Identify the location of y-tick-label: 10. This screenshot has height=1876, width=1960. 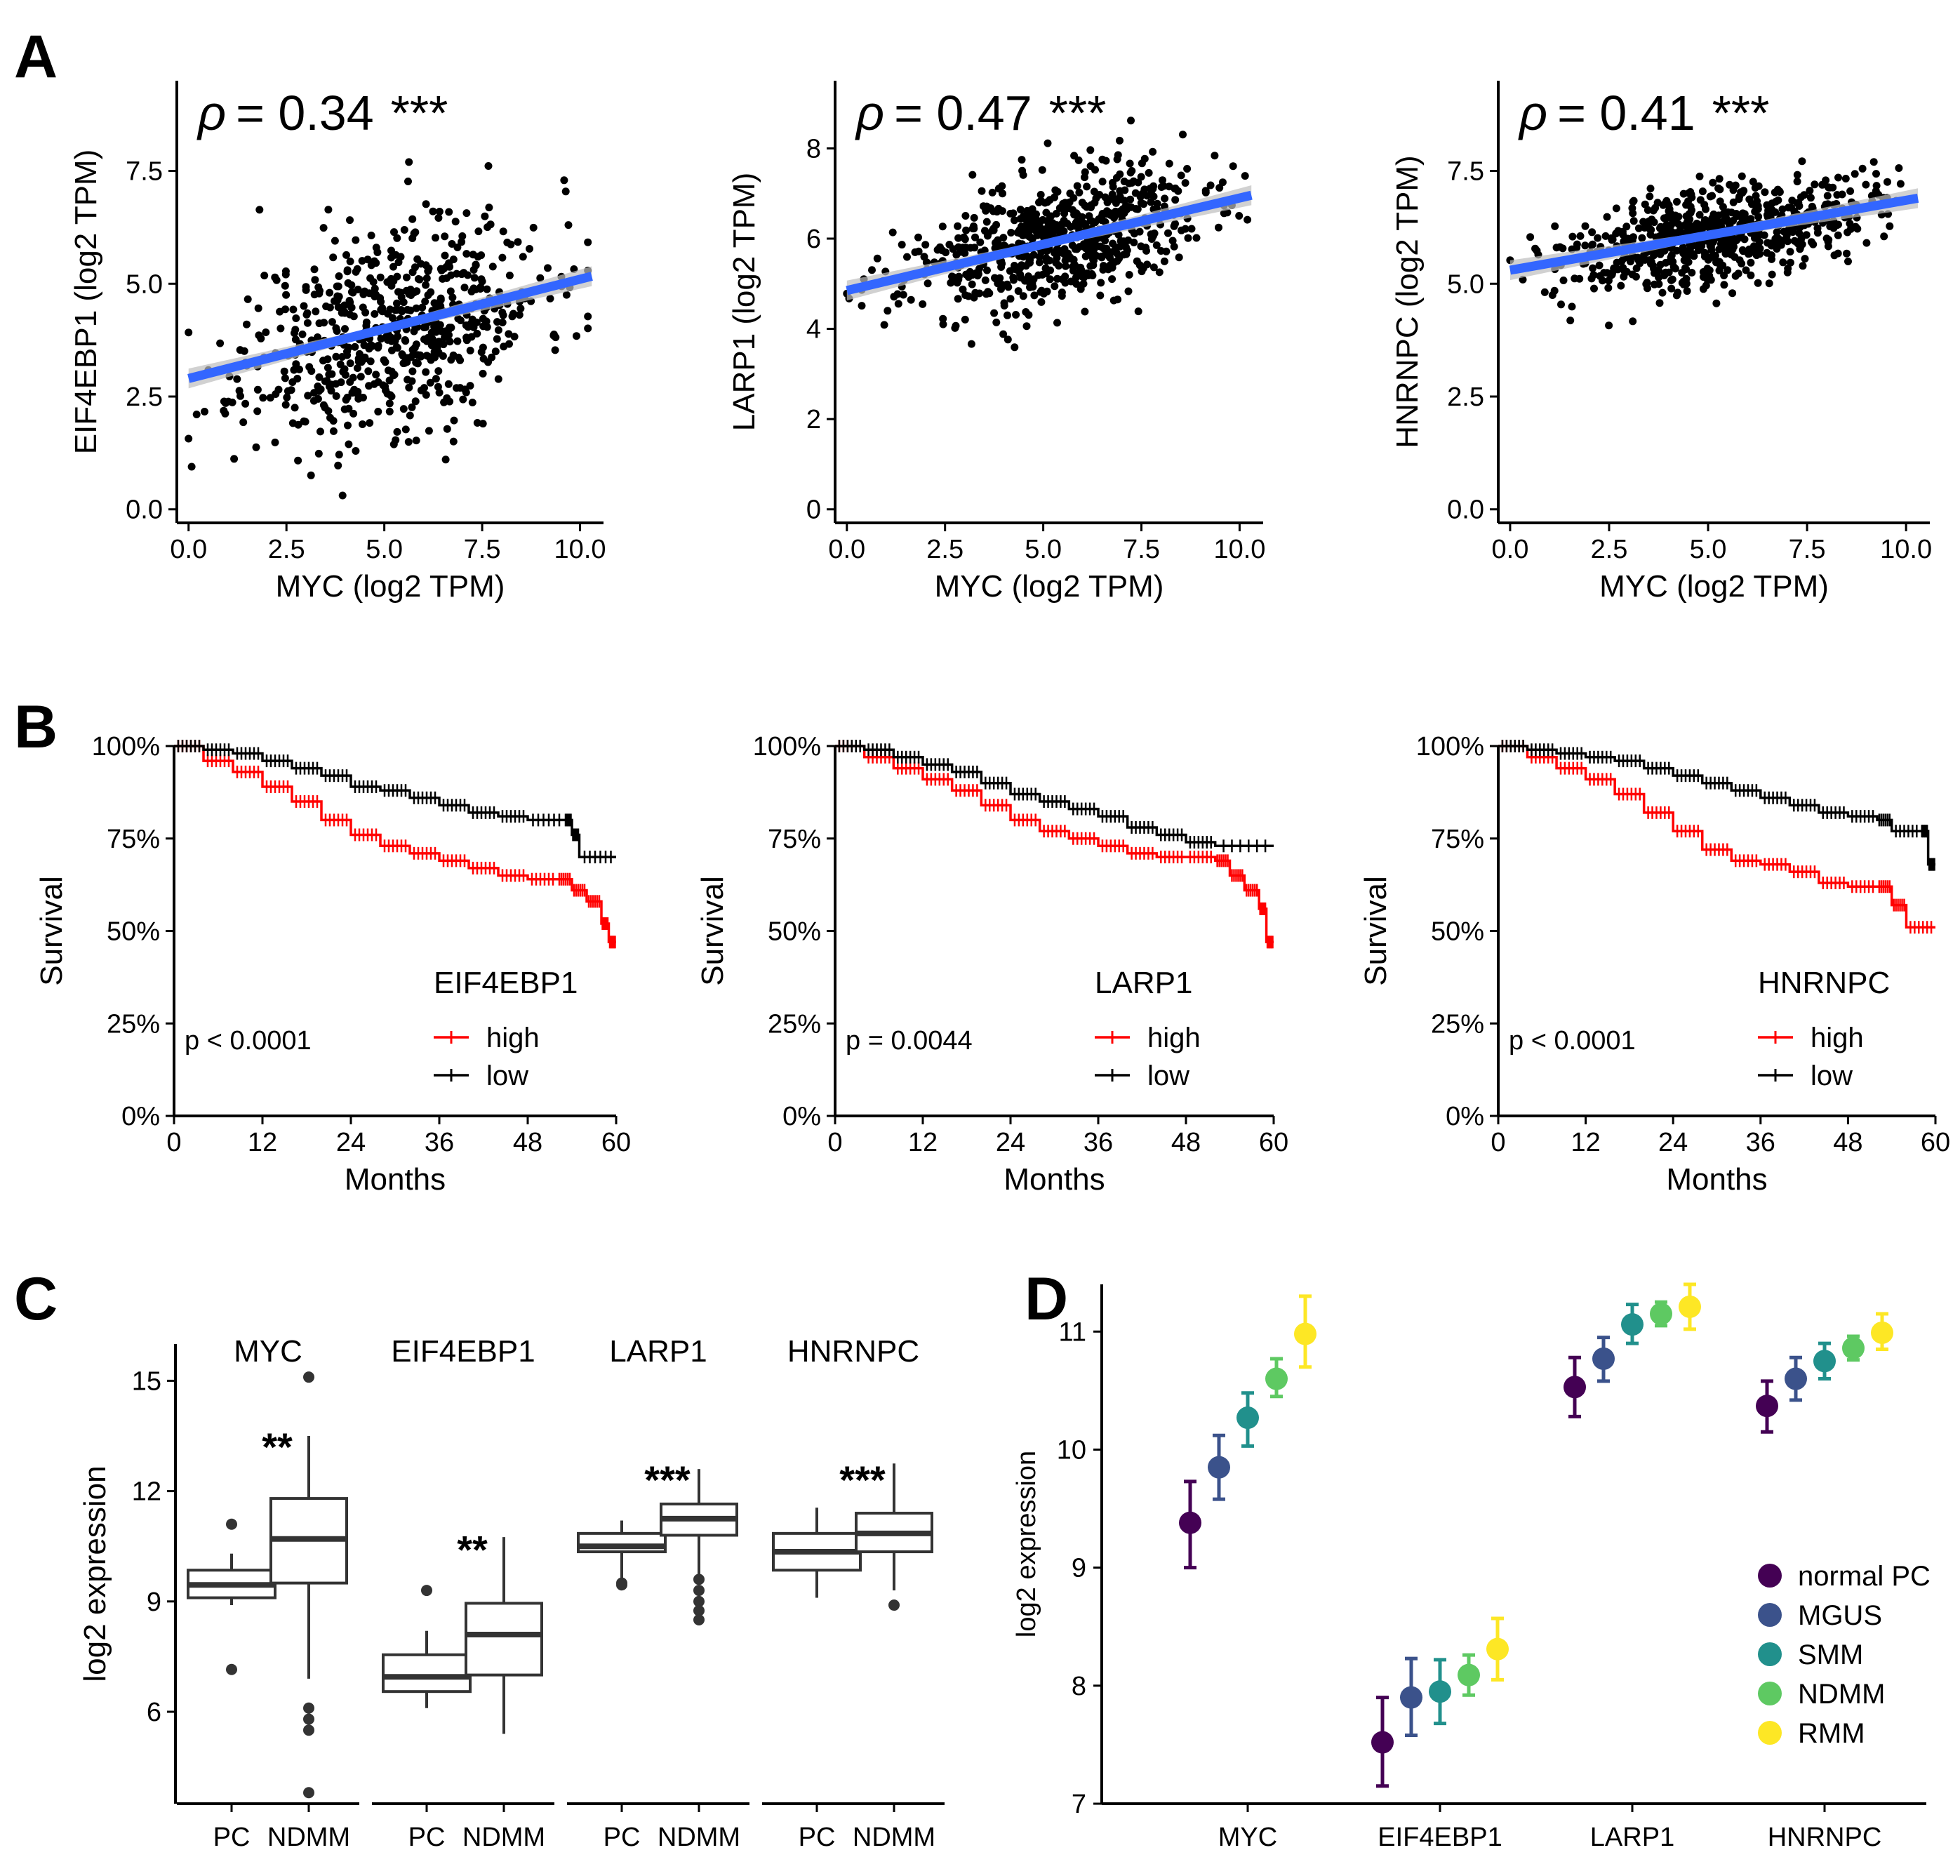
(1071, 1450).